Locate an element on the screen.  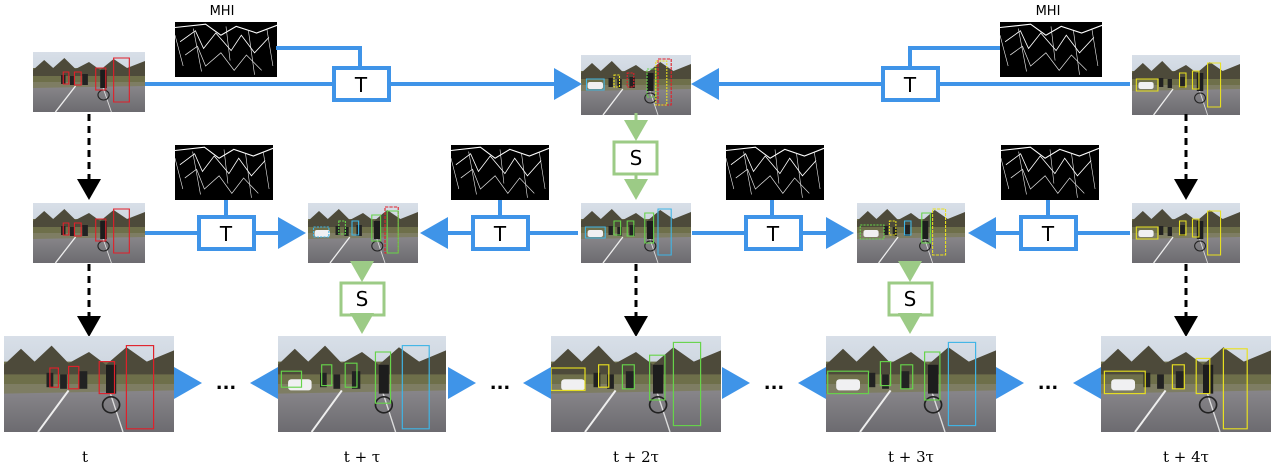
frame-row1-left is located at coordinates (89, 82).